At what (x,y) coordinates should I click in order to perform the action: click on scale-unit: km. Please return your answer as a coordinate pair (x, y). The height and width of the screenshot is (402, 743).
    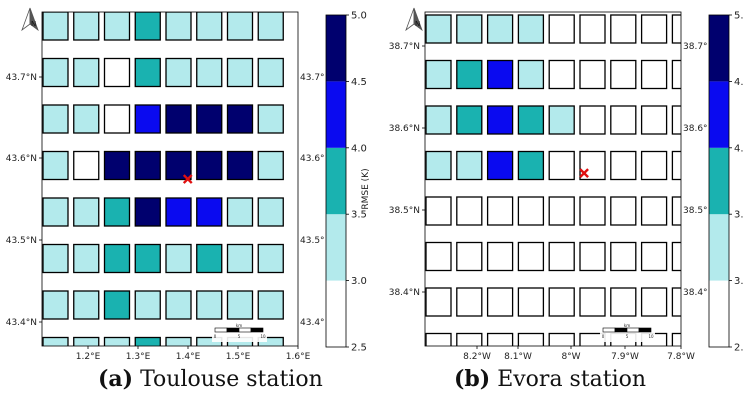
    Looking at the image, I should click on (239, 325).